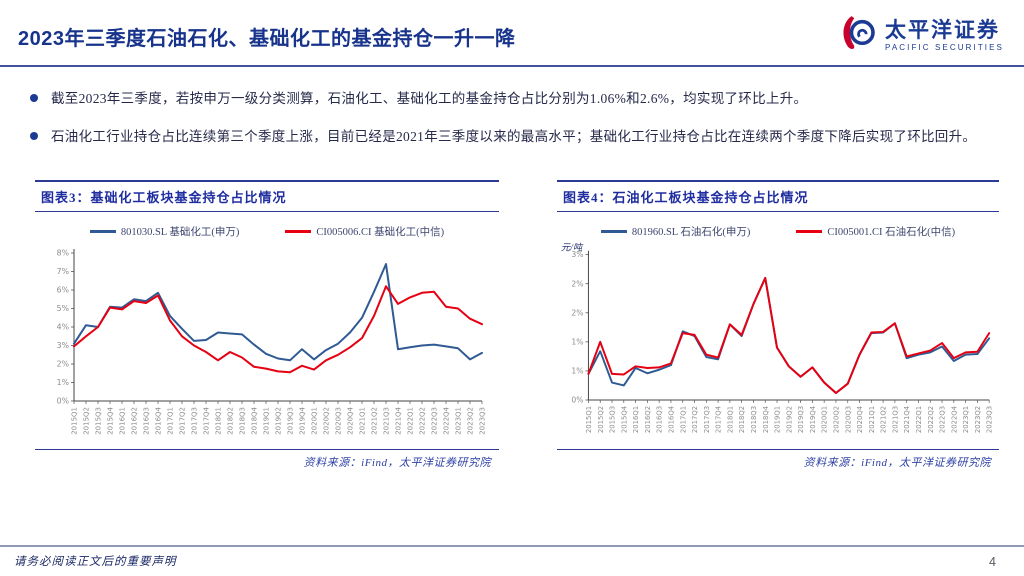 This screenshot has width=1024, height=576. What do you see at coordinates (63, 308) in the screenshot?
I see `svg-text: 5%` at bounding box center [63, 308].